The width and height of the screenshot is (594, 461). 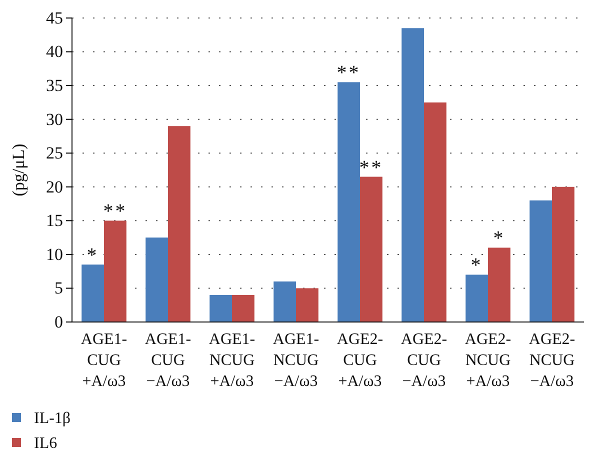 I want to click on x-tick-label: AGE1- NCUG +A/ω3, so click(x=232, y=360).